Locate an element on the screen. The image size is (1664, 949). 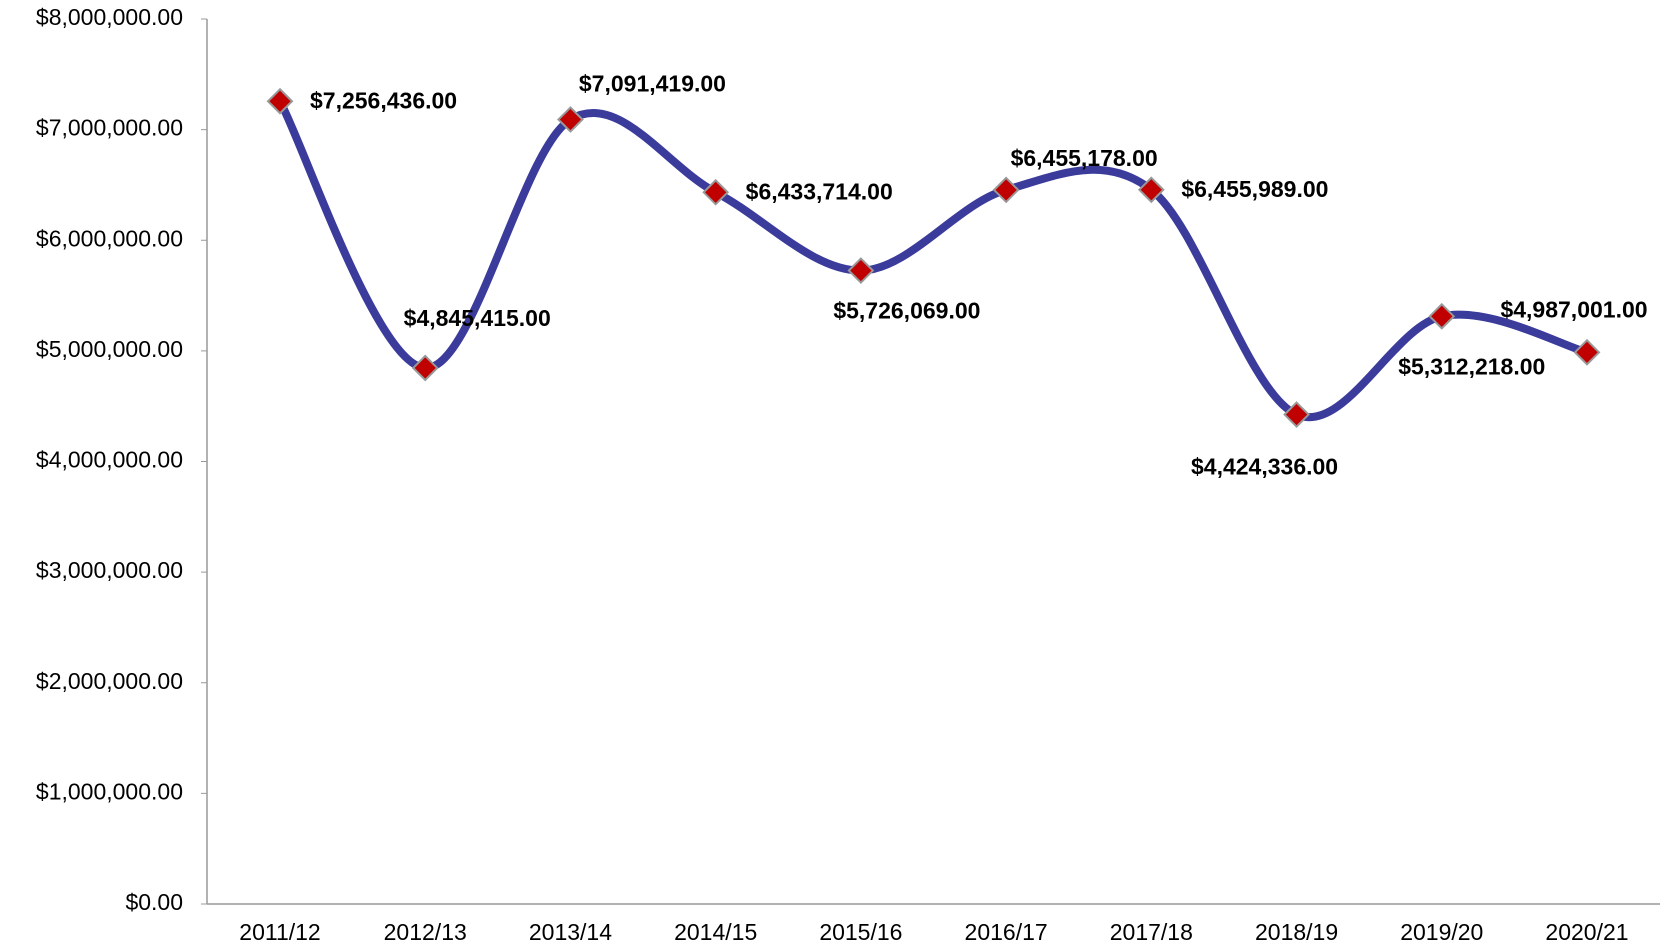
y-tick-label: $3,000,000.00 is located at coordinates (109, 570).